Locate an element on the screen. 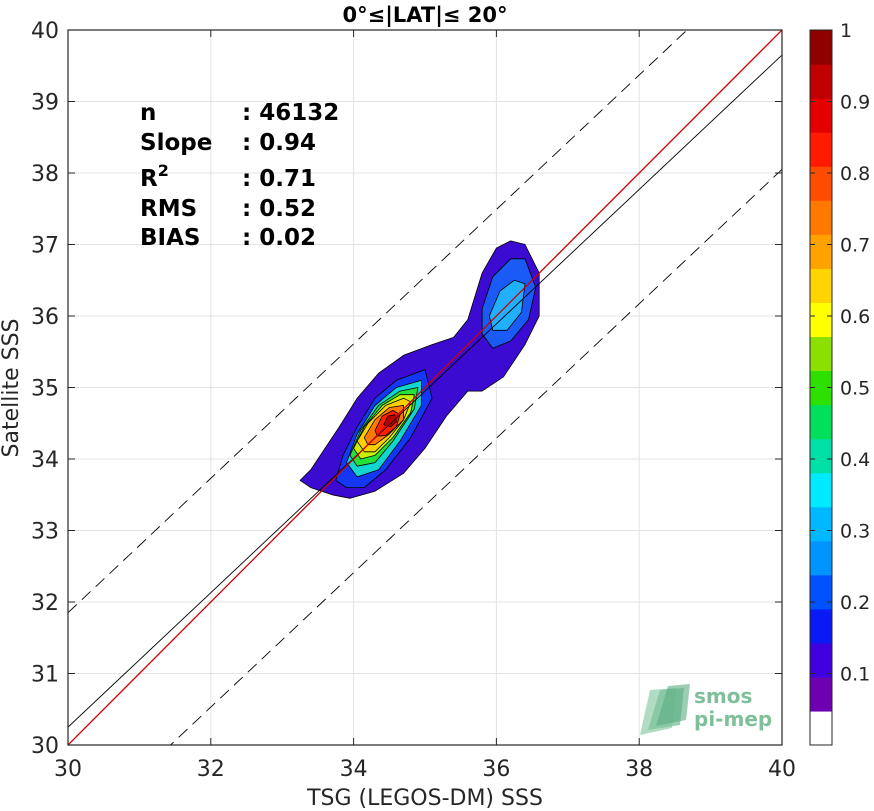  x-axis-label: TSG (LEGOS-DM) SSS is located at coordinates (424, 798).